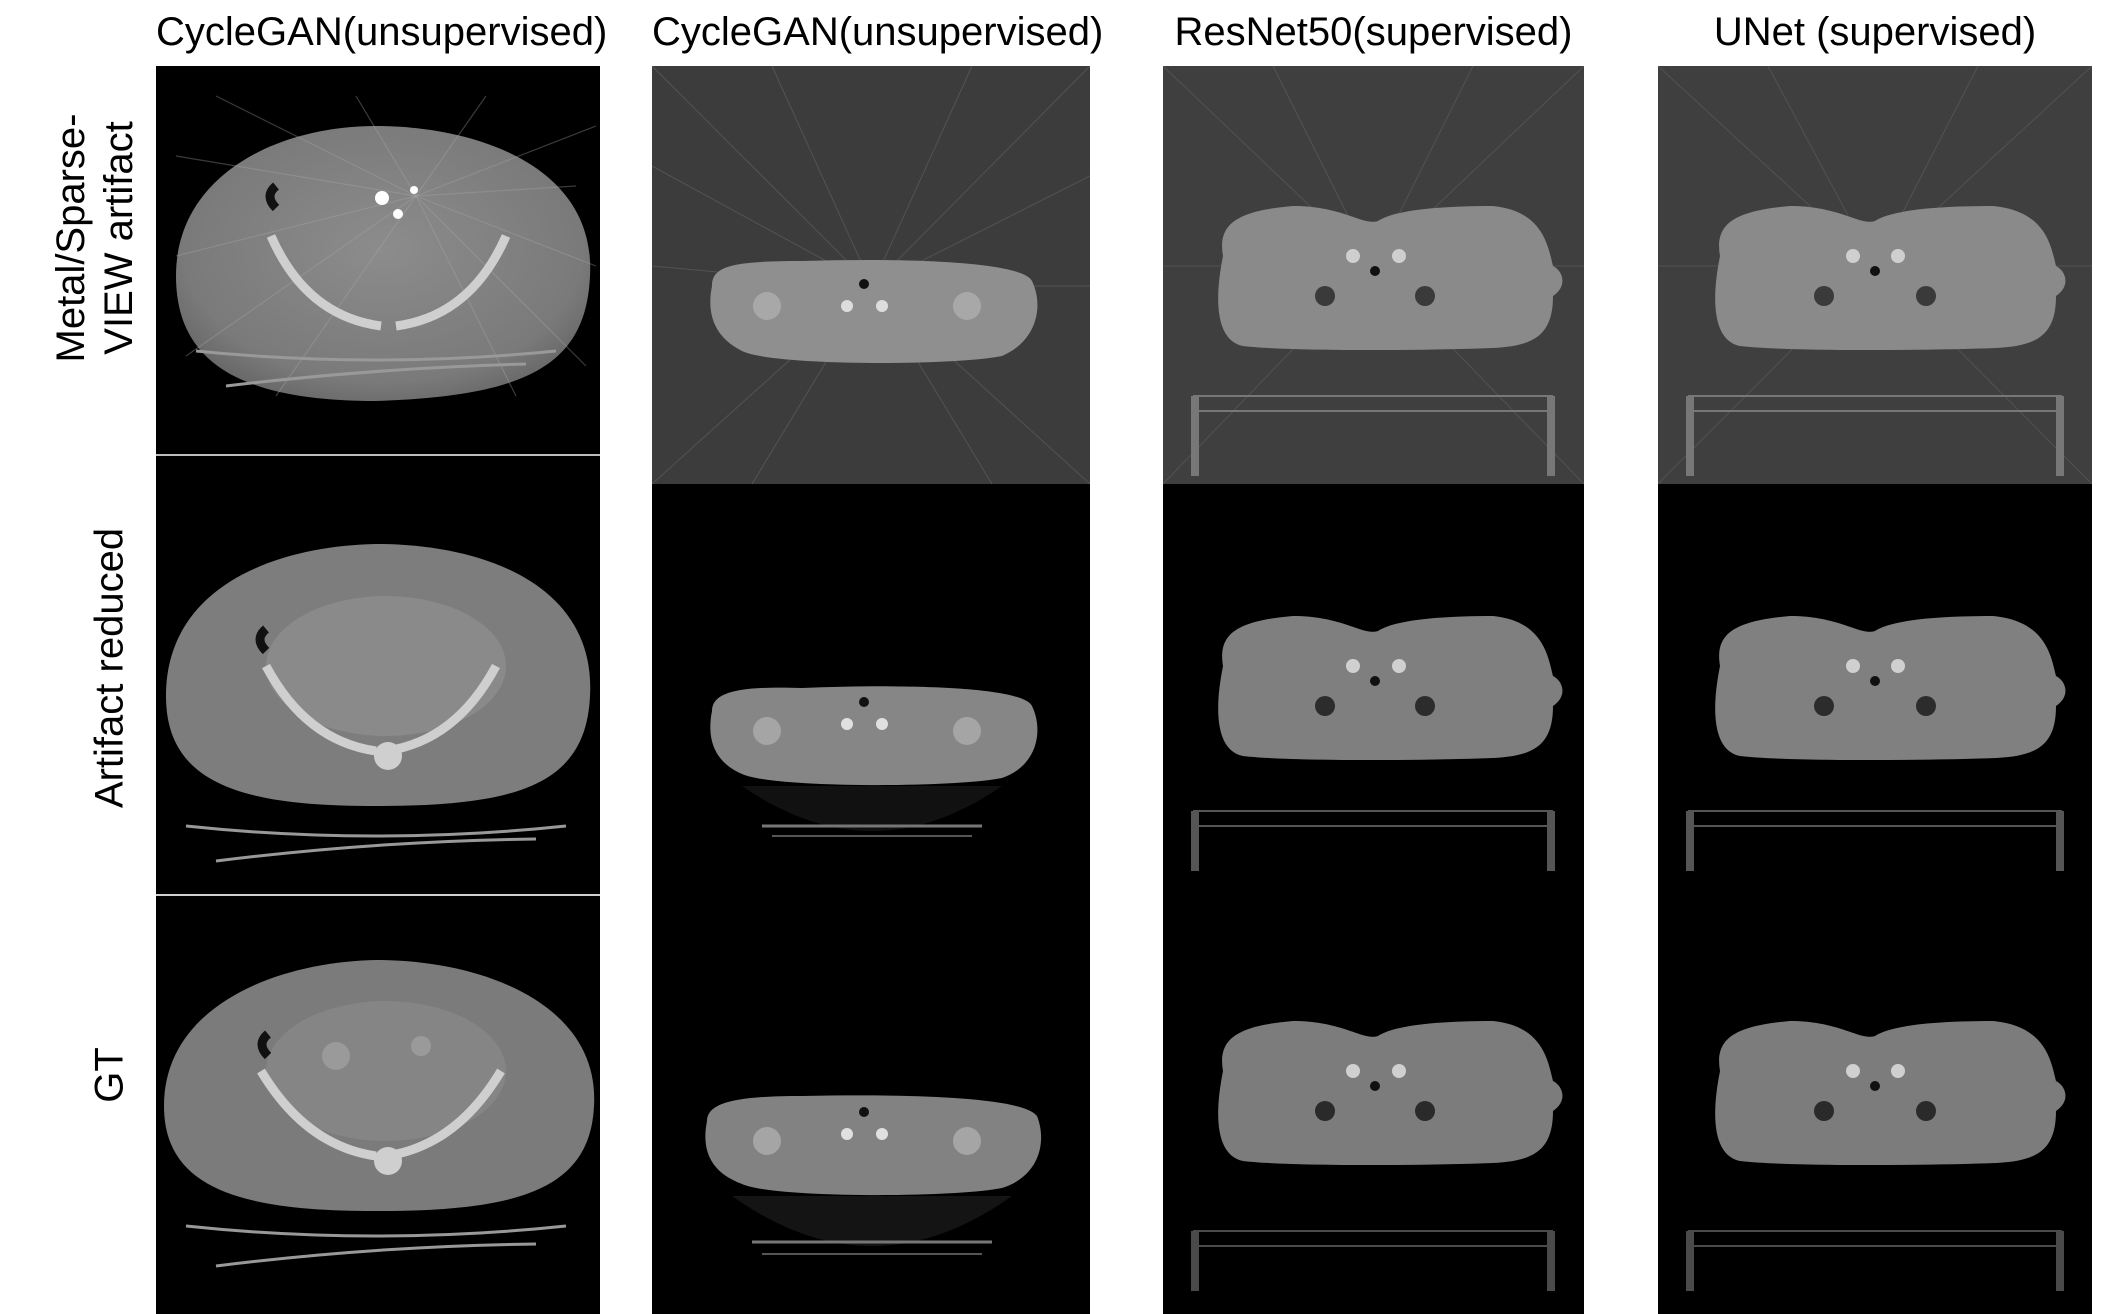 The height and width of the screenshot is (1314, 2126). Describe the element at coordinates (871, 275) in the screenshot. I see `ct-thorax-artifact-cyclegan` at that location.